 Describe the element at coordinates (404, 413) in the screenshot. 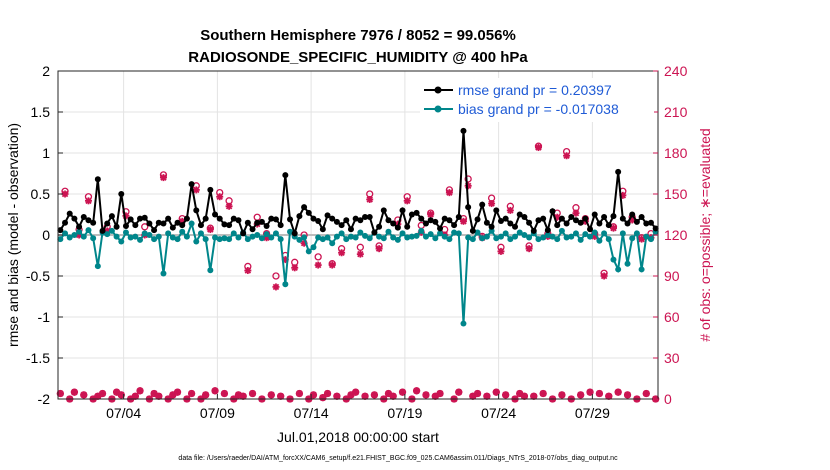

I see `x-tick-label: 07/19` at that location.